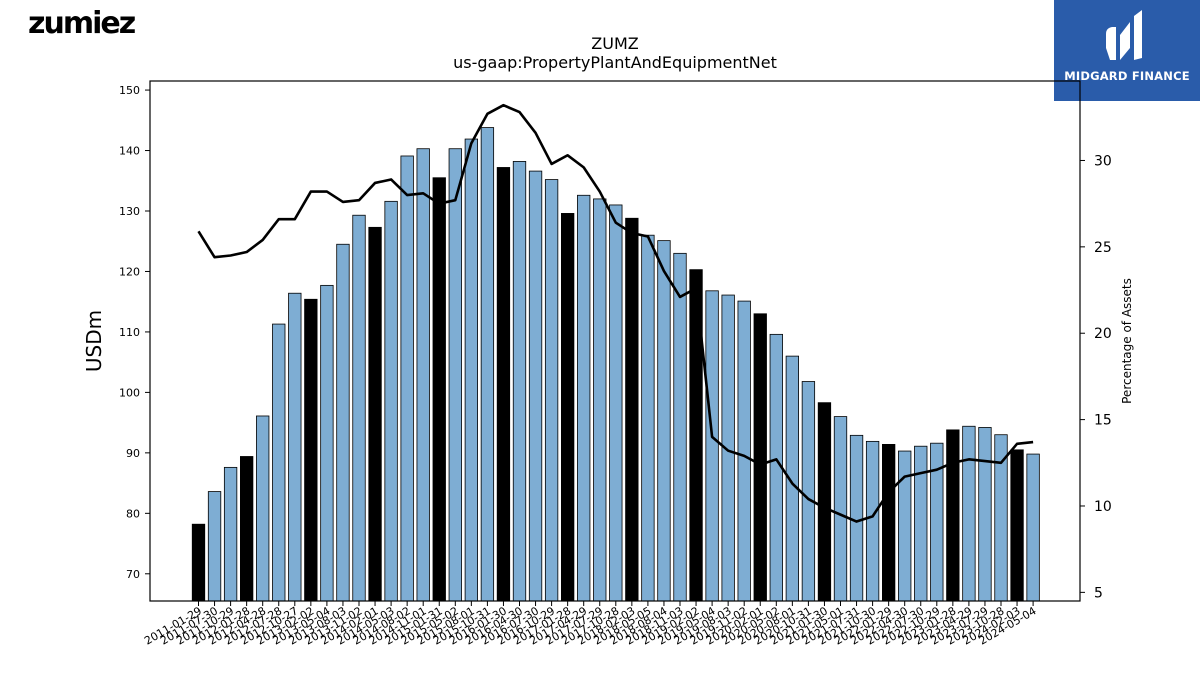 This screenshot has height=675, width=1200. I want to click on midgard-finance-badge: MIDGARD FINANCE, so click(1127, 50).